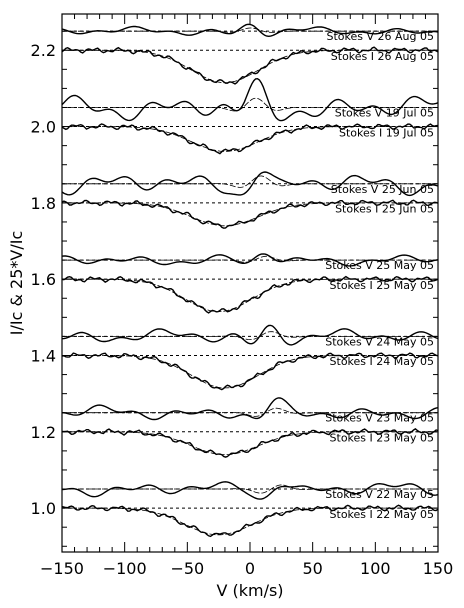 This screenshot has width=464, height=608. What do you see at coordinates (43, 508) in the screenshot?
I see `y-tick-label: 1.0` at bounding box center [43, 508].